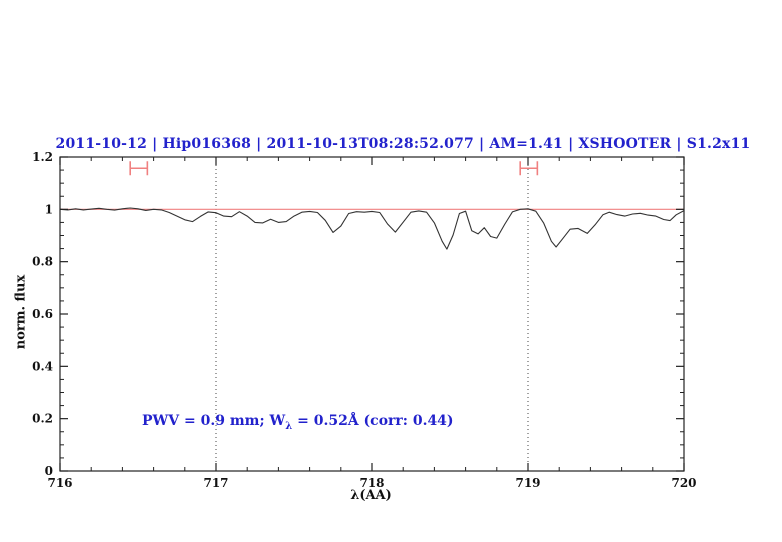 The image size is (782, 542). What do you see at coordinates (215, 483) in the screenshot?
I see `x-tick-label: 717` at bounding box center [215, 483].